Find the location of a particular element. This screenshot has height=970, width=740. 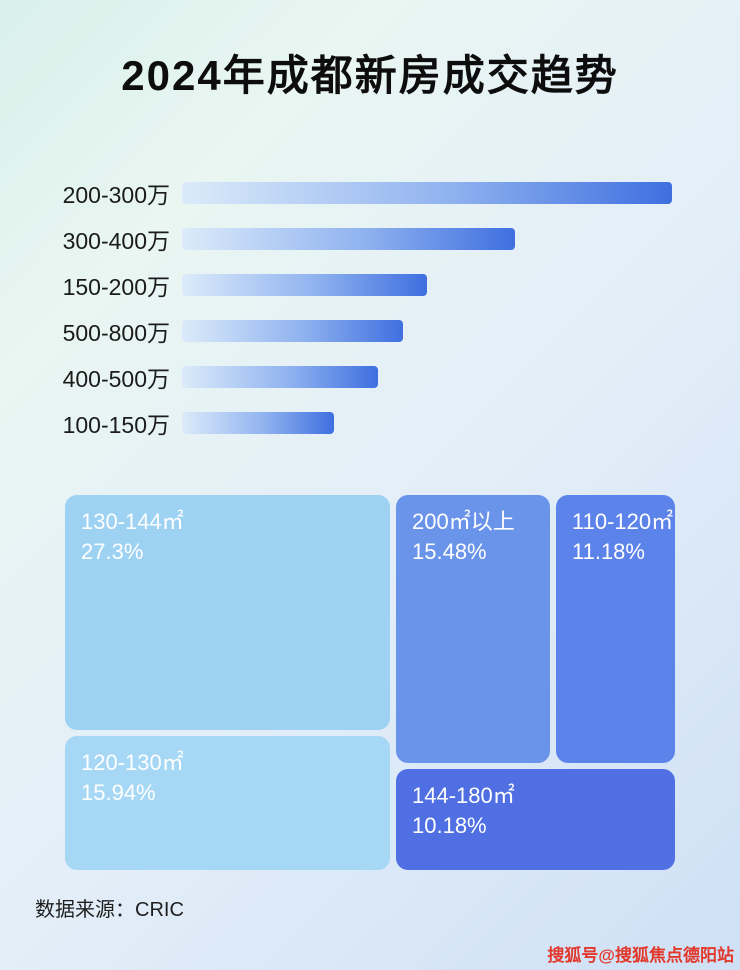

treemap-block-value: 11.18% is located at coordinates (608, 551).